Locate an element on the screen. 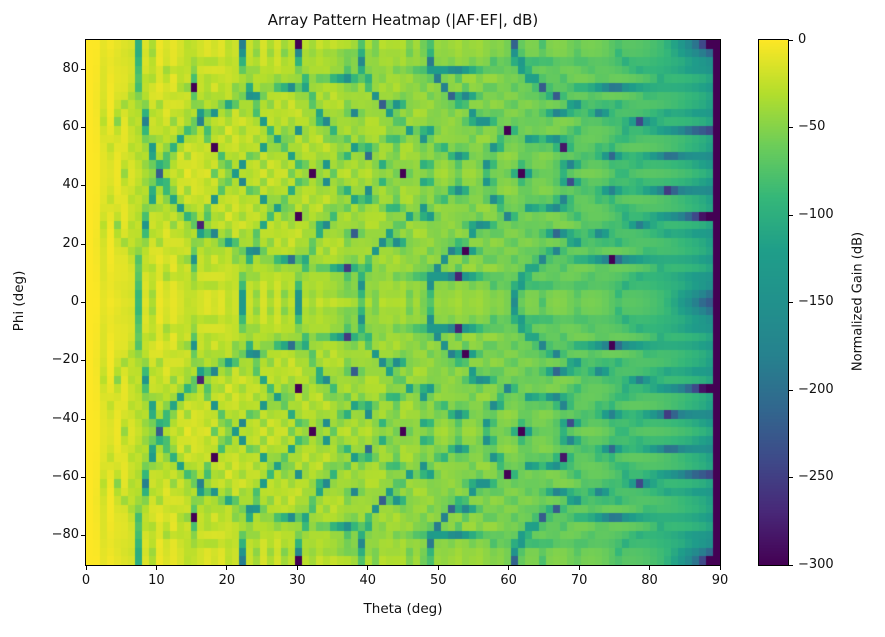 Image resolution: width=885 pixels, height=637 pixels. x-tick-label: 80 is located at coordinates (649, 580).